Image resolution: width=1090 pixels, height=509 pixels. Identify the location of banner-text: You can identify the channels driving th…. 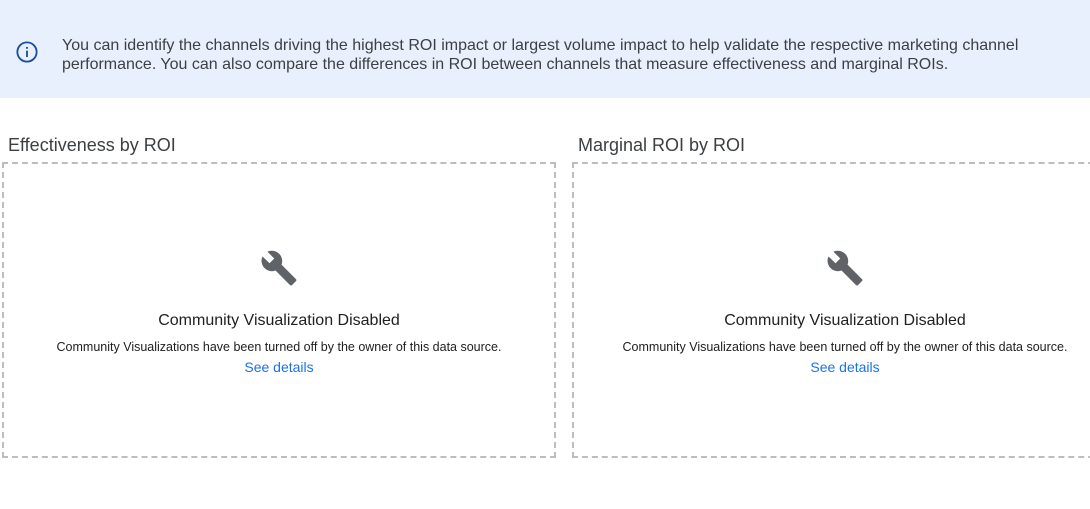
(540, 55).